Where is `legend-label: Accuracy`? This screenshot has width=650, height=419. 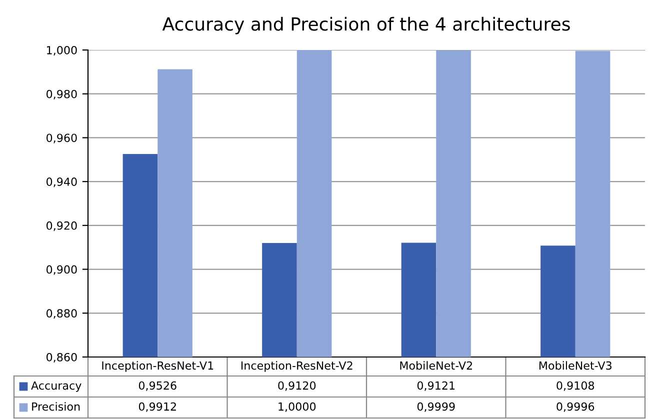
legend-label: Accuracy is located at coordinates (56, 386).